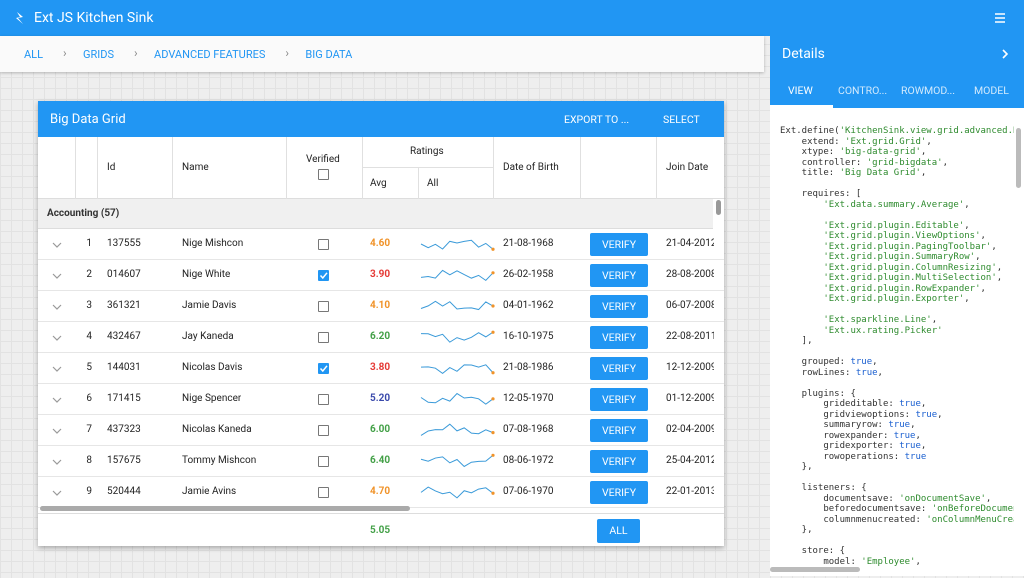 The image size is (1024, 578). What do you see at coordinates (528, 336) in the screenshot?
I see `cell-dob: 16-10-1975` at bounding box center [528, 336].